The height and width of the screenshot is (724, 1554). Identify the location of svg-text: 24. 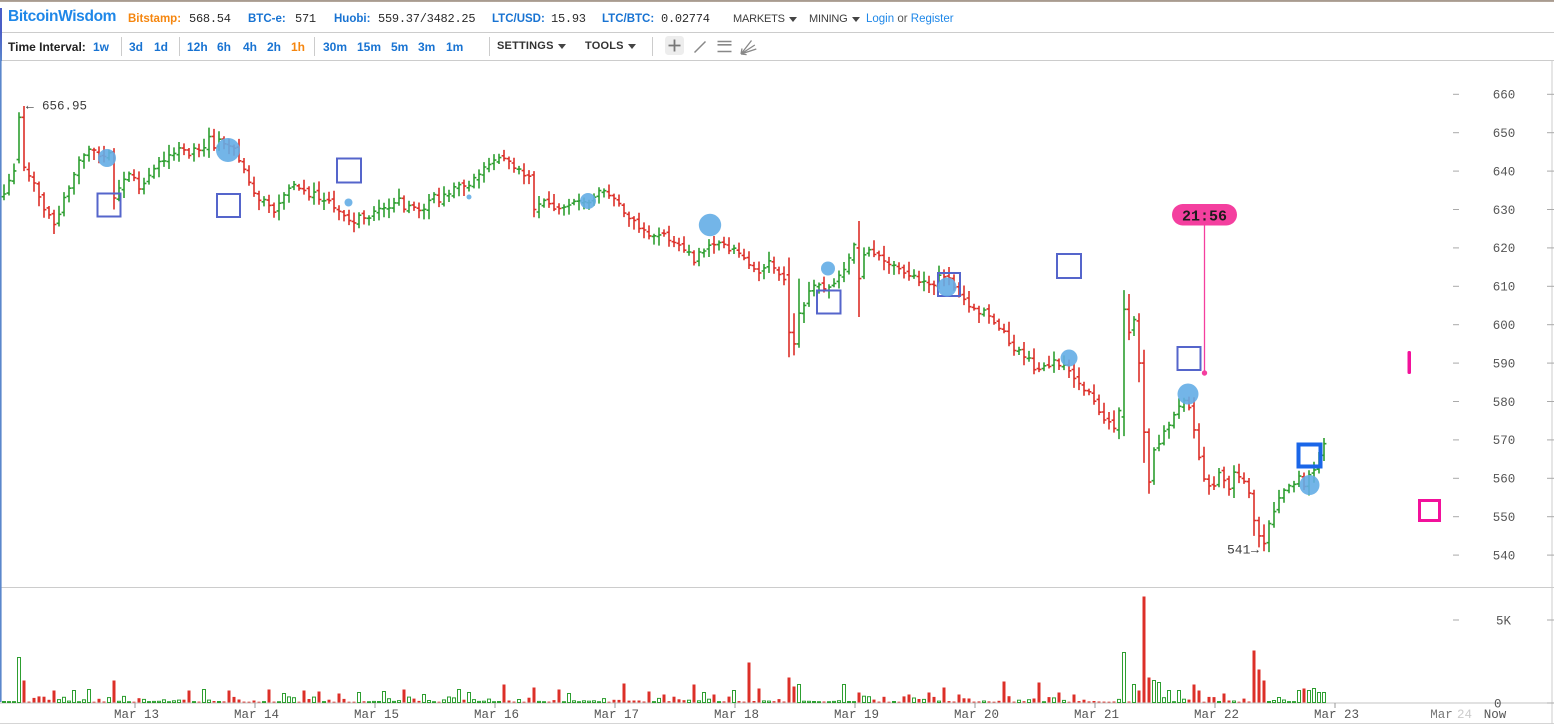
(1464, 715).